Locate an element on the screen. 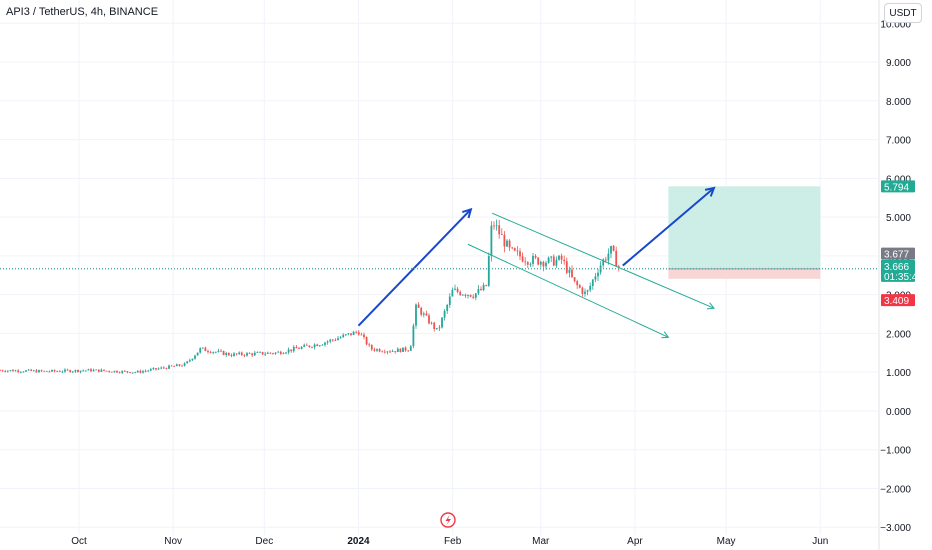 This screenshot has width=932, height=550. x-tick-label: Nov is located at coordinates (173, 541).